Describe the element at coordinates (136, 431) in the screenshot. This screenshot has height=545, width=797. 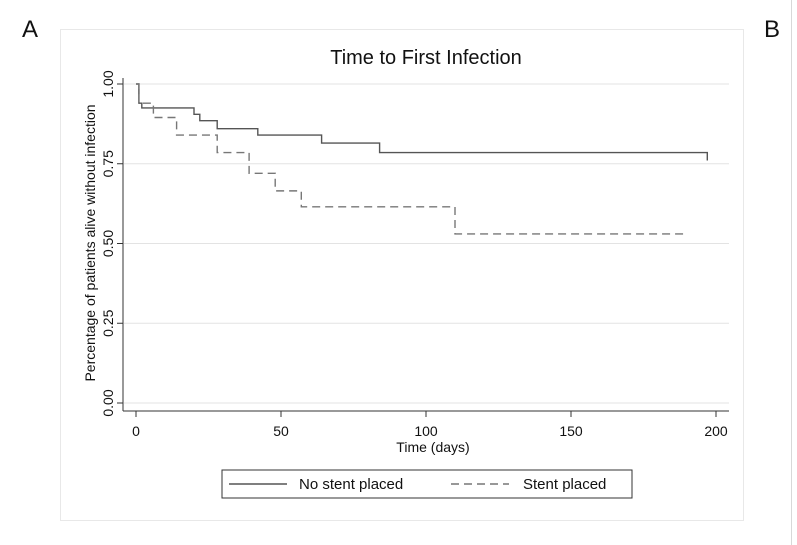
I see `x-tick-label: 0` at that location.